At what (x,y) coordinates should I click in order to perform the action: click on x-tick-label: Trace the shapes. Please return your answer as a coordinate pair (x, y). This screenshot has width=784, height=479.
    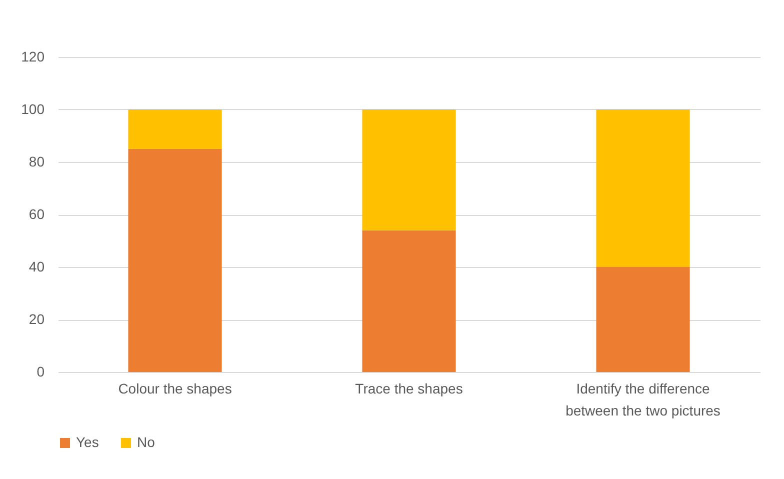
    Looking at the image, I should click on (409, 388).